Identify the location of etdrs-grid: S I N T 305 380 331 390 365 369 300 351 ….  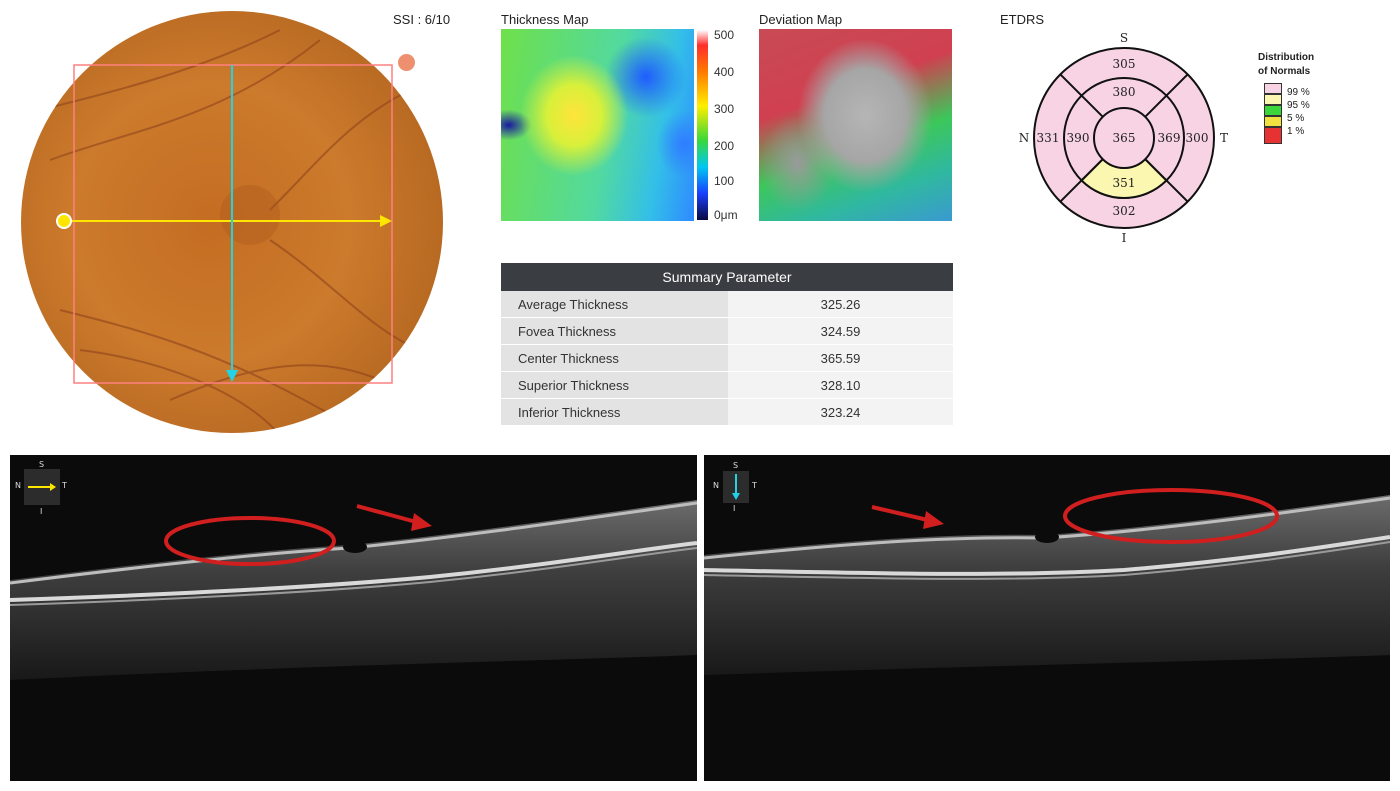
(1125, 138).